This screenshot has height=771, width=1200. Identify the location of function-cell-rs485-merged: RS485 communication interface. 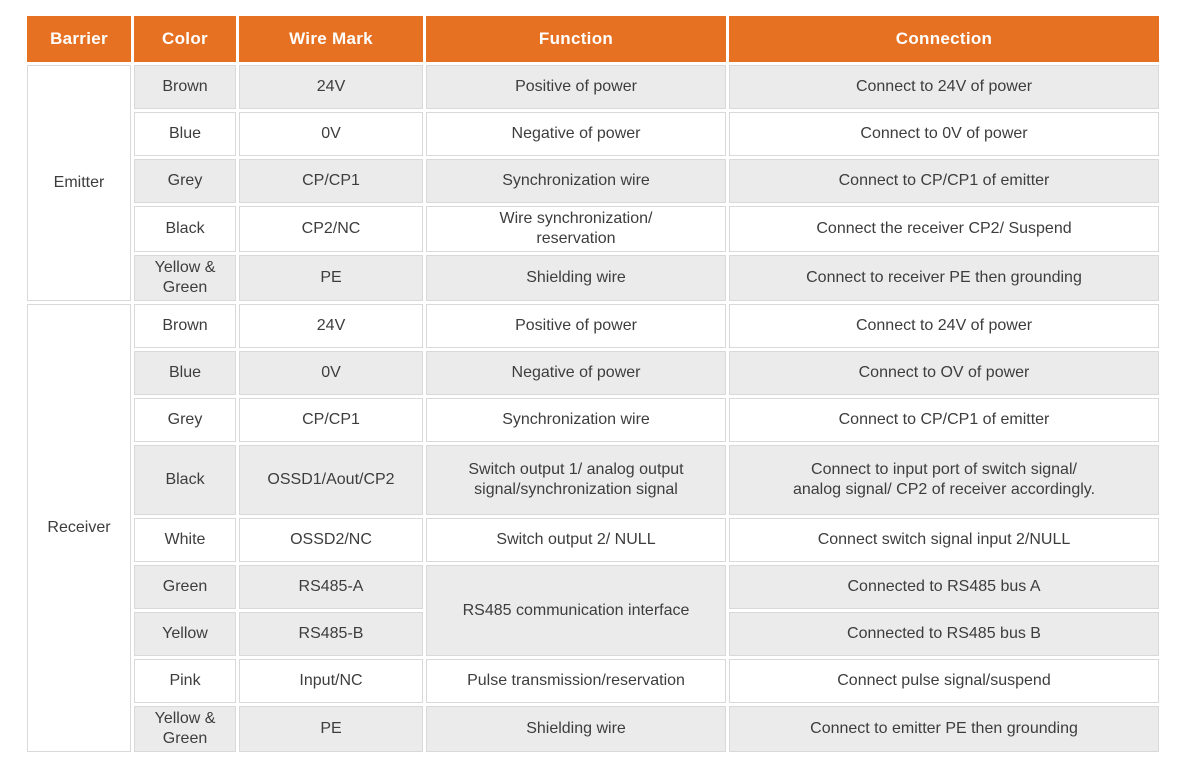
(576, 610).